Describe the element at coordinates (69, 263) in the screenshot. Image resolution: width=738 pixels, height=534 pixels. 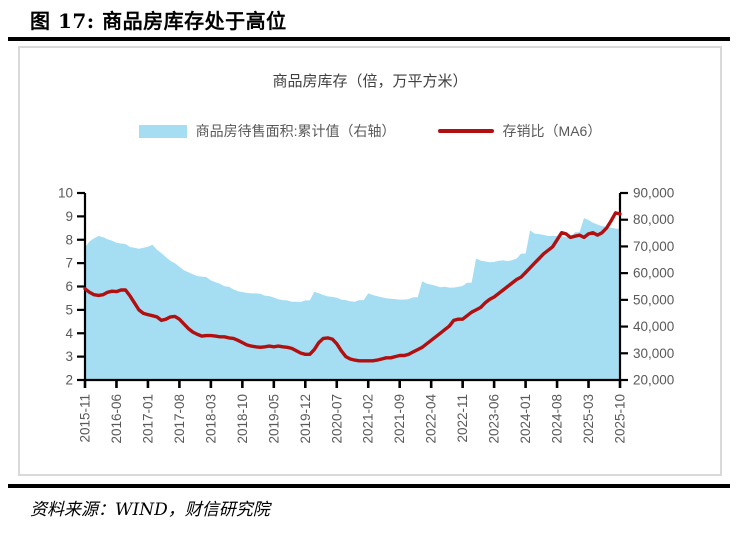
I see `left-tick-label: 7` at that location.